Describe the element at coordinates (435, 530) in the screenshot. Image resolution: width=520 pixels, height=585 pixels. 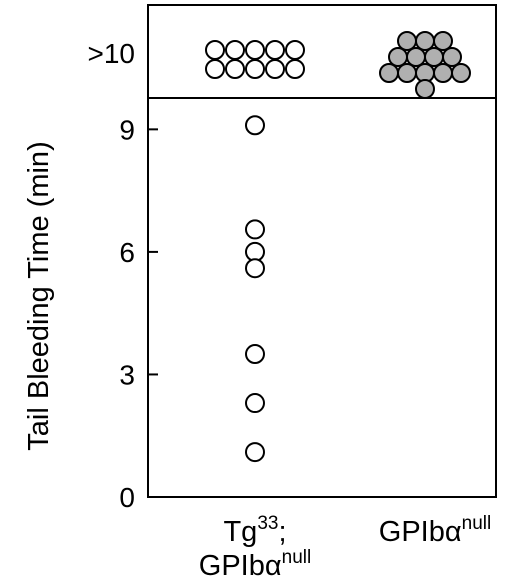
I see `category-label-gpiba-null: GPIbαnull` at that location.